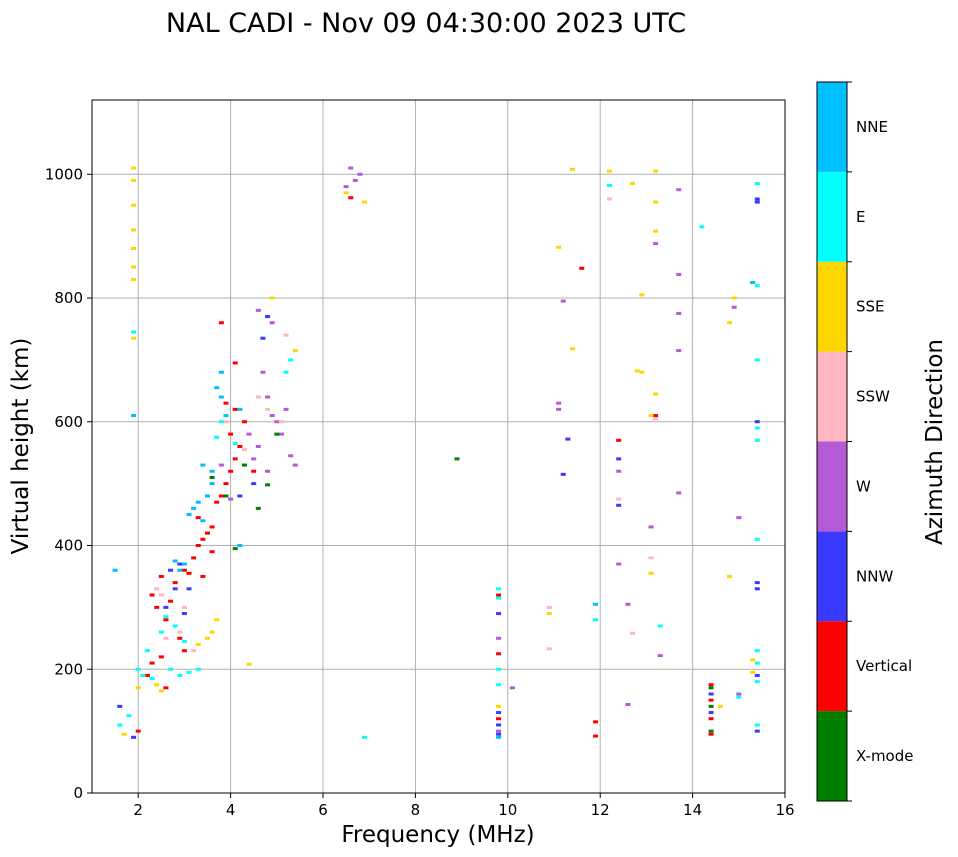  I want to click on colorbar-category-label: NNE, so click(872, 127).